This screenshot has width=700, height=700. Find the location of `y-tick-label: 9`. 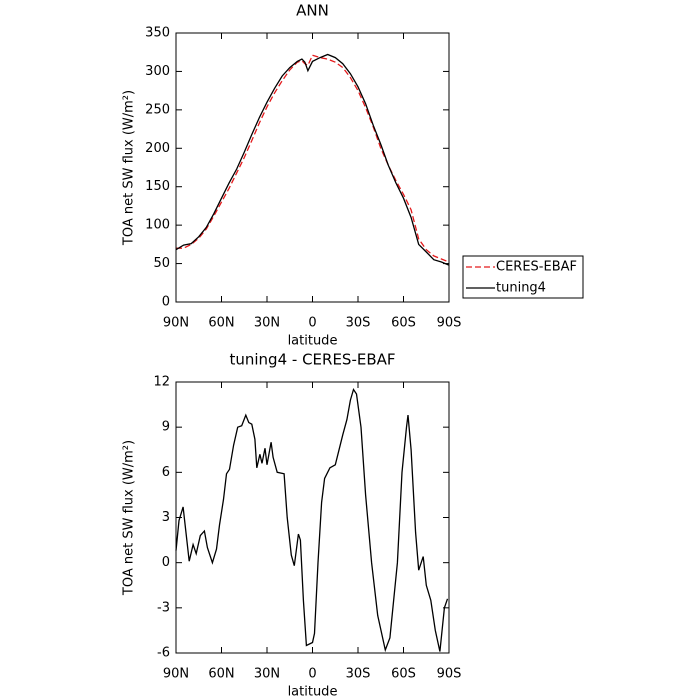

y-tick-label: 9 is located at coordinates (166, 427).